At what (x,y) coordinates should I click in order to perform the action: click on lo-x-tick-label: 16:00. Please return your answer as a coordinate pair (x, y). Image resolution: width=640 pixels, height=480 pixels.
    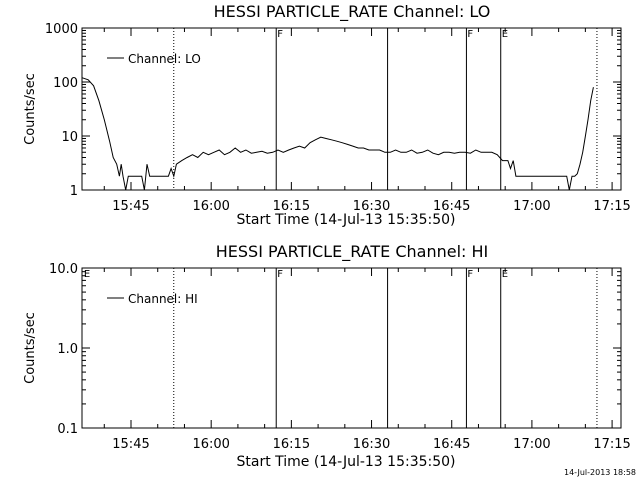
    Looking at the image, I should click on (210, 206).